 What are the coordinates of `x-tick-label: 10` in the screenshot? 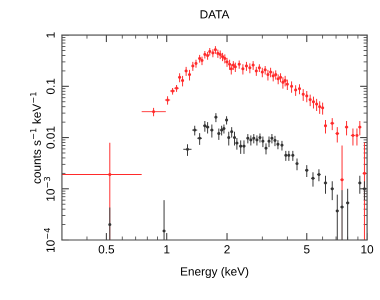 It's located at (367, 249).